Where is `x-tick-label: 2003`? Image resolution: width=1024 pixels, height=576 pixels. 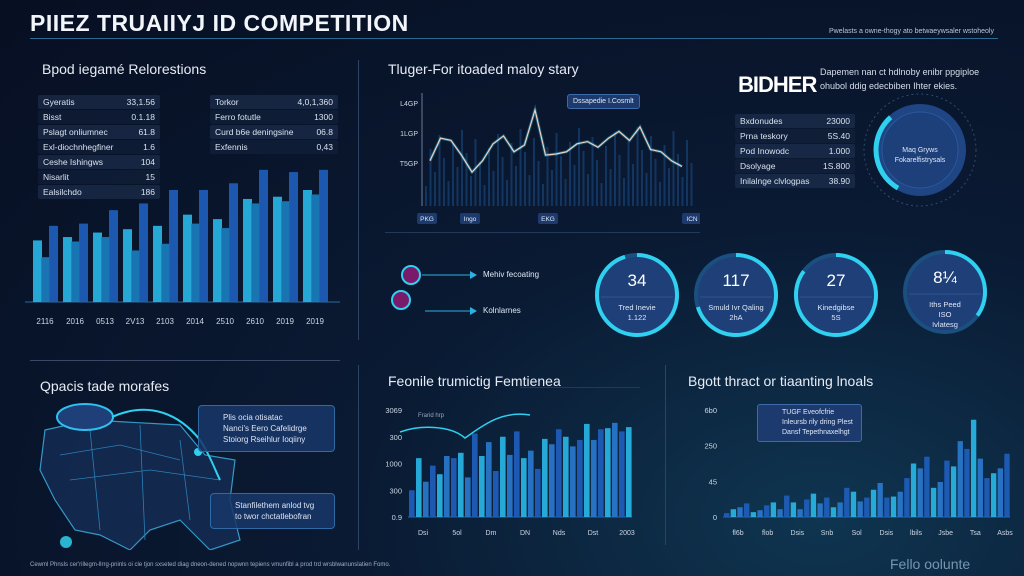 x-tick-label: 2003 is located at coordinates (627, 533).